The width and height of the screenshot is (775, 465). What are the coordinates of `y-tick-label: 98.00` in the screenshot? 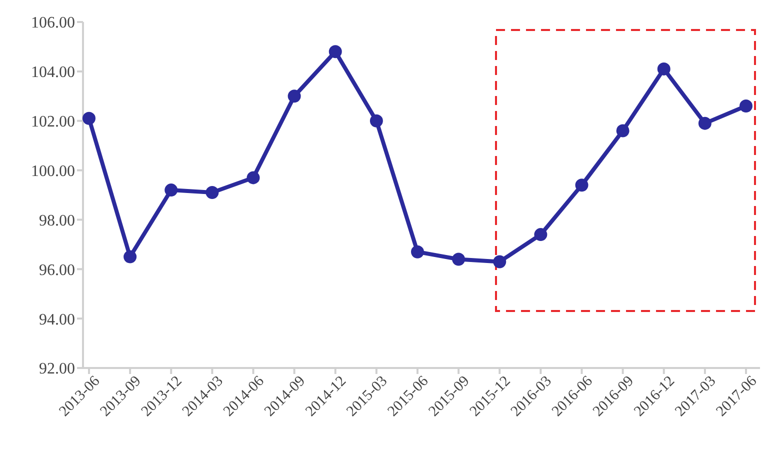 It's located at (57, 221).